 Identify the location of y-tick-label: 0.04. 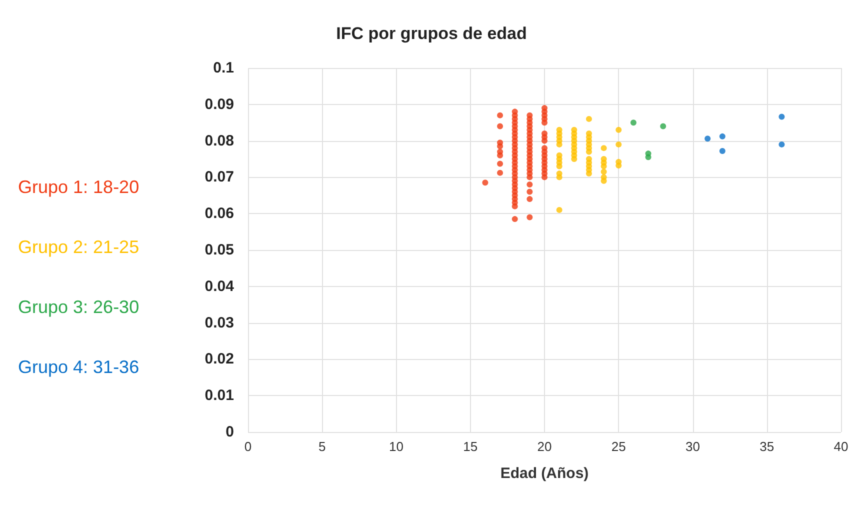
(219, 286).